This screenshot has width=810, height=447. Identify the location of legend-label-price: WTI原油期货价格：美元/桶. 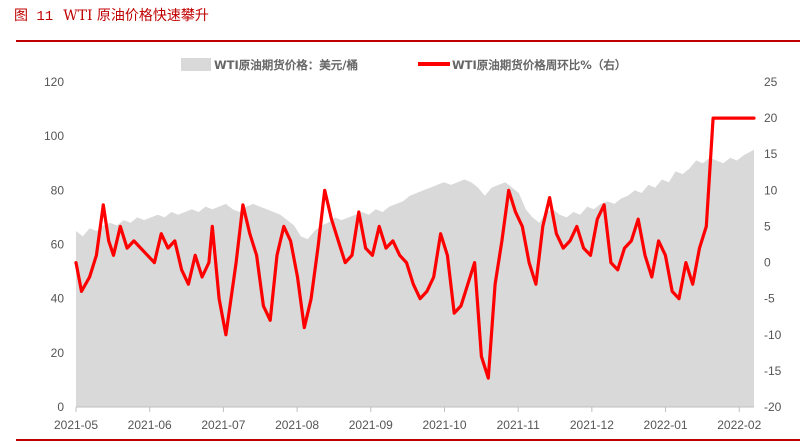
(286, 65).